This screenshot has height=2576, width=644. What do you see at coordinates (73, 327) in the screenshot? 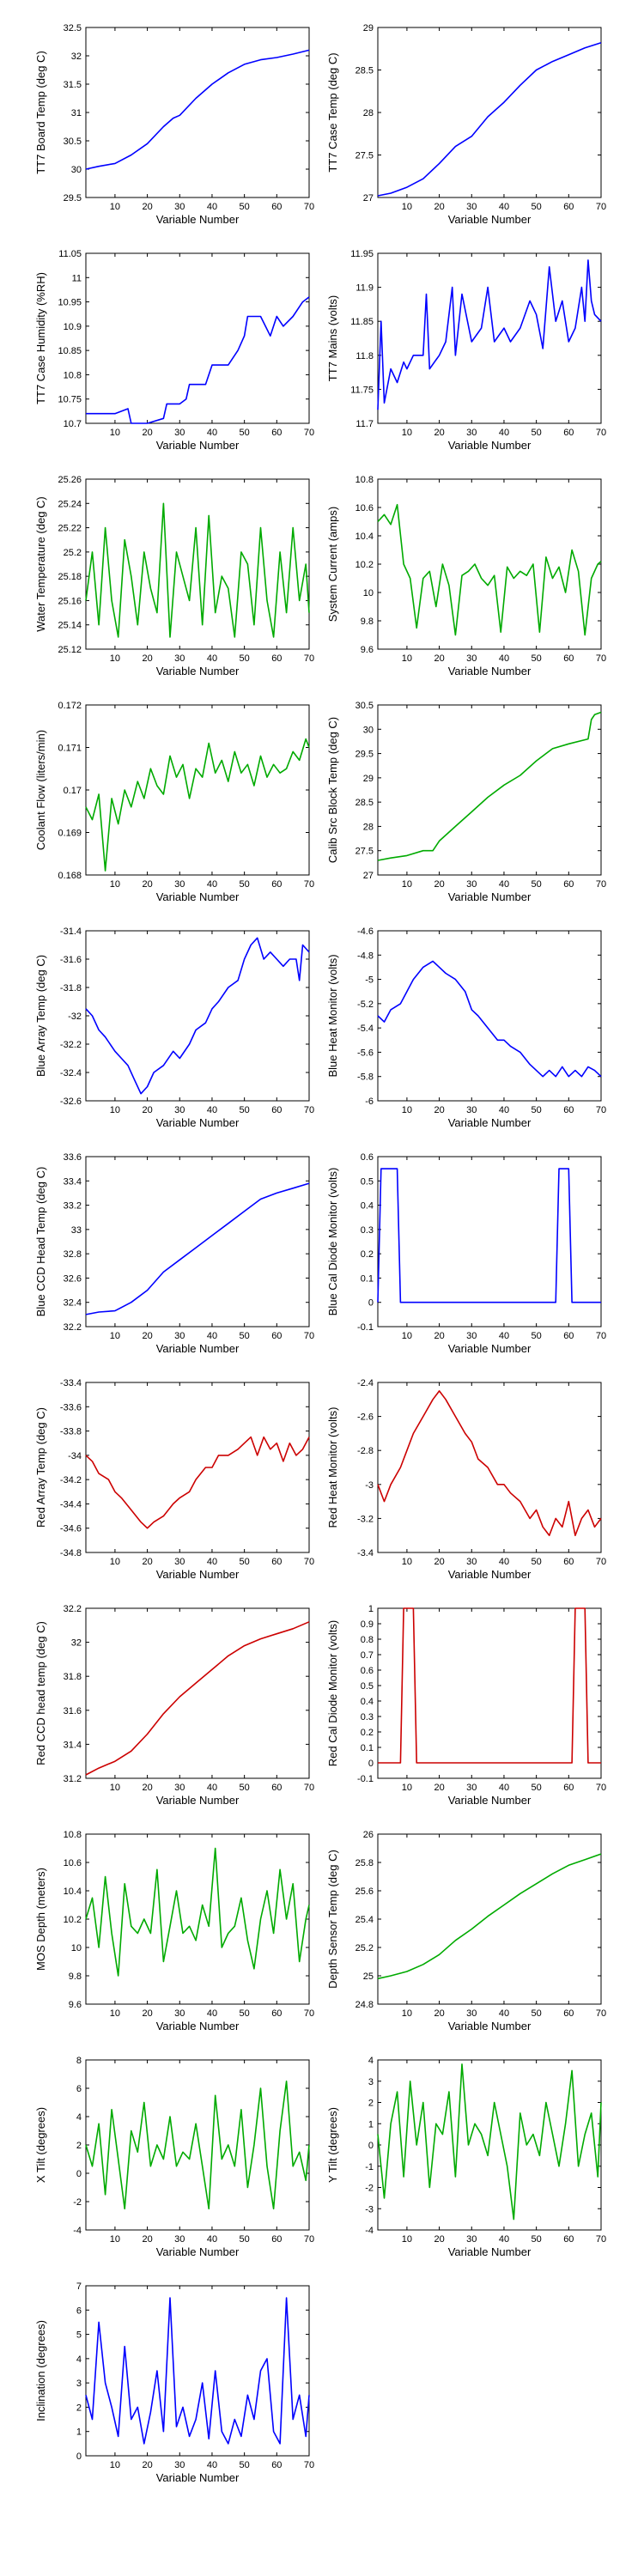
I see `y-tick-label: 10.9` at bounding box center [73, 327].